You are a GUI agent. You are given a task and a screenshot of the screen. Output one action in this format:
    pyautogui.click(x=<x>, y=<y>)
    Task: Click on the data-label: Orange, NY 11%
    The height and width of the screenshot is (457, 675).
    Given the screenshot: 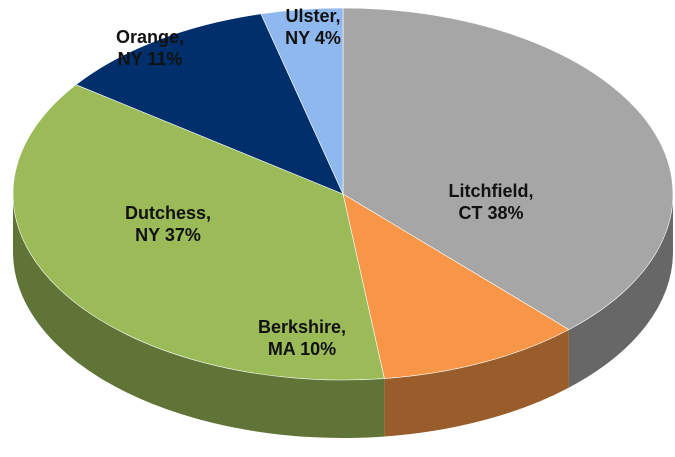 What is the action you would take?
    pyautogui.click(x=150, y=48)
    